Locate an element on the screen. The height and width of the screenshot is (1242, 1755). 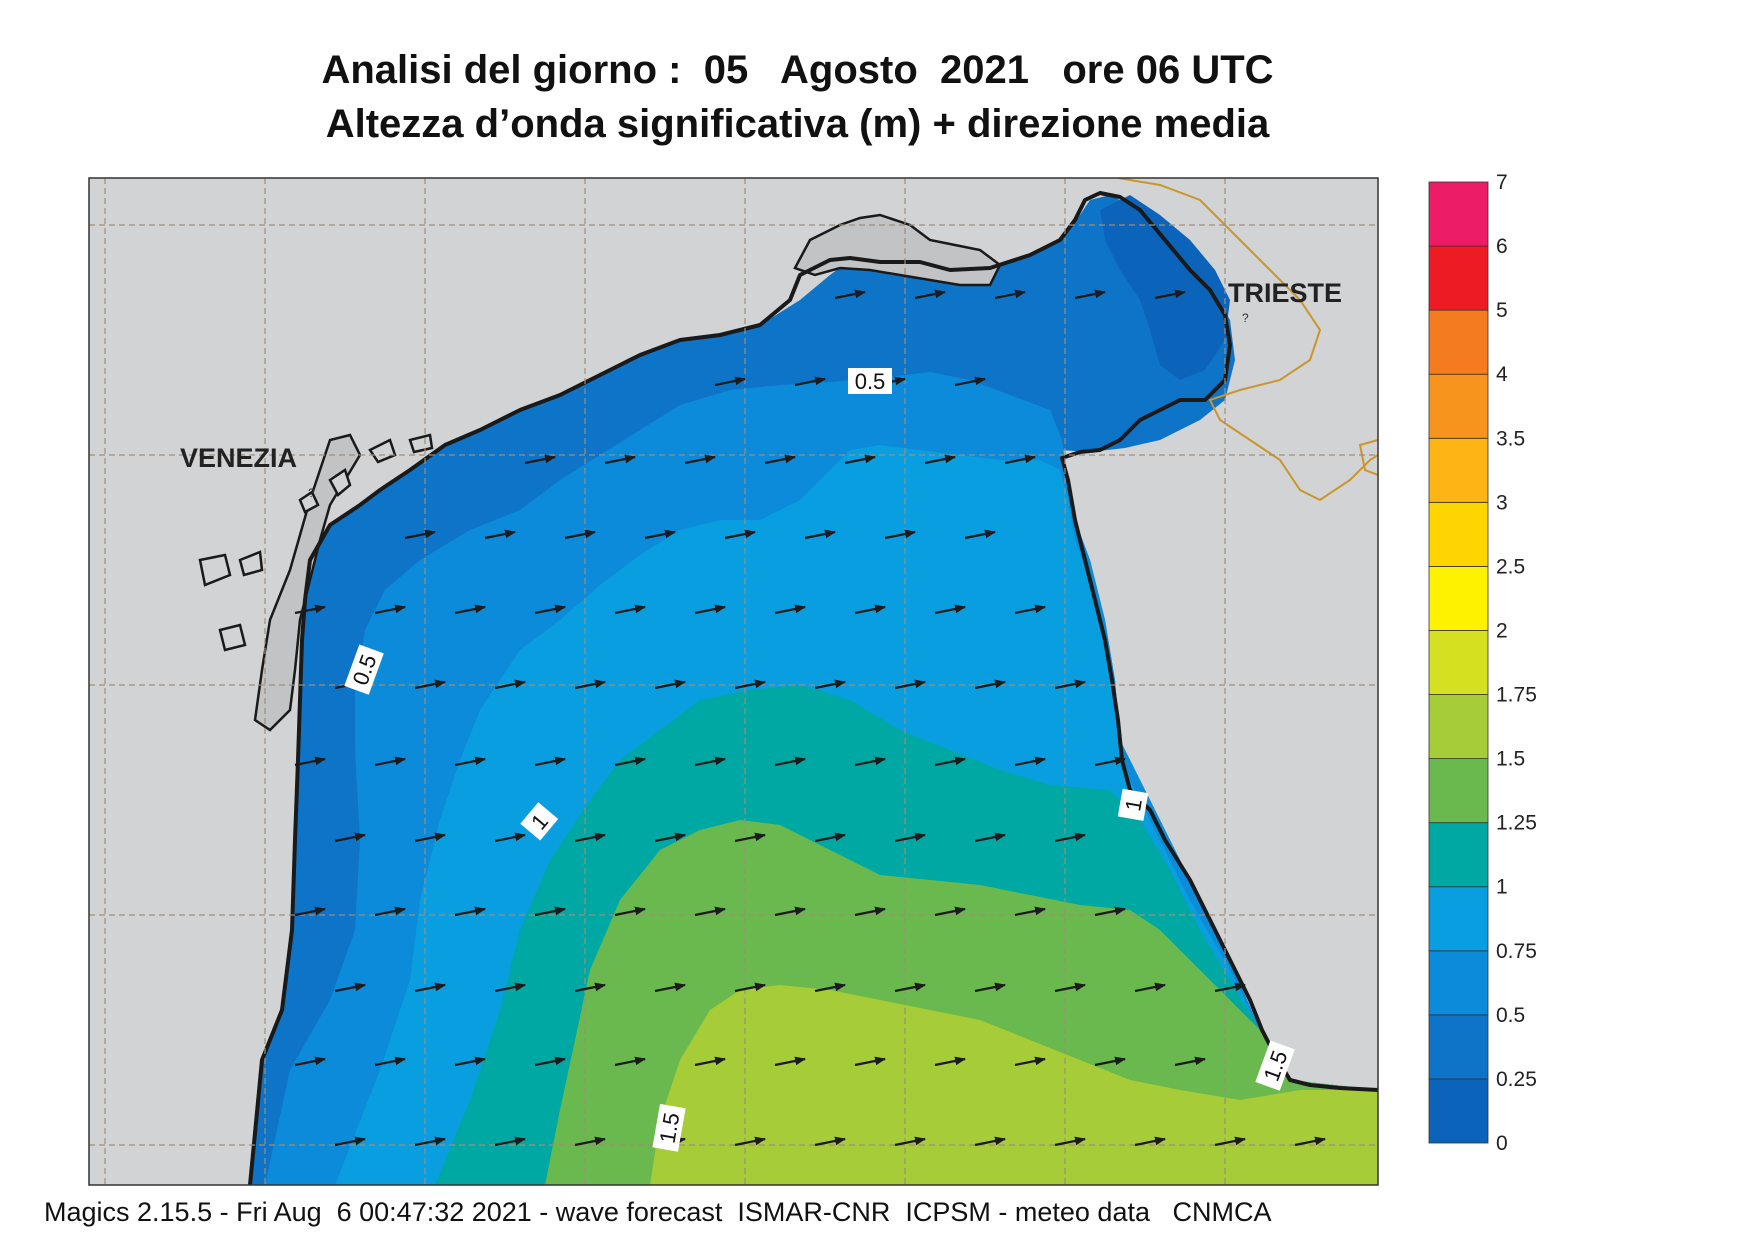
grado-lagoon is located at coordinates (897, 250).